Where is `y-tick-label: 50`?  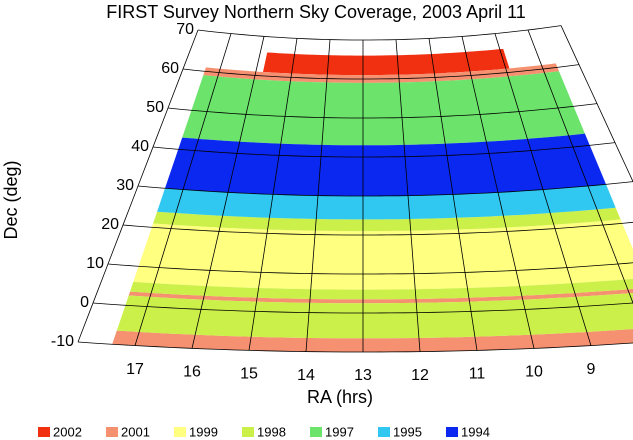 y-tick-label: 50 is located at coordinates (155, 107).